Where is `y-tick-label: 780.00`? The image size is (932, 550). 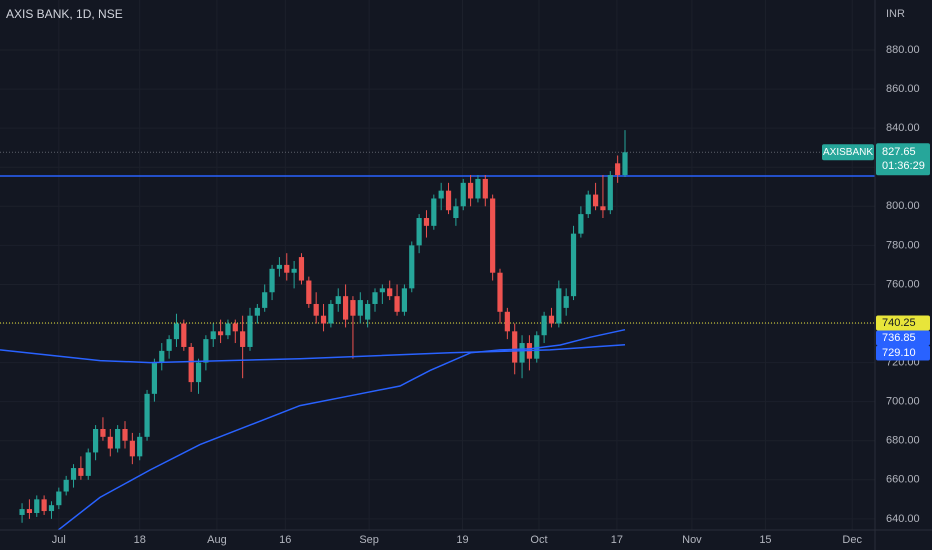 y-tick-label: 780.00 is located at coordinates (903, 245).